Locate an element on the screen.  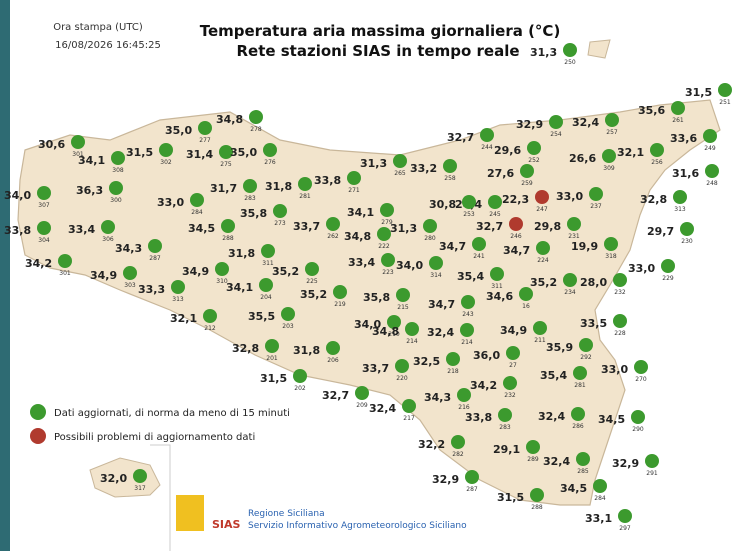
station-temp: 33,8 is located at coordinates (327, 180).